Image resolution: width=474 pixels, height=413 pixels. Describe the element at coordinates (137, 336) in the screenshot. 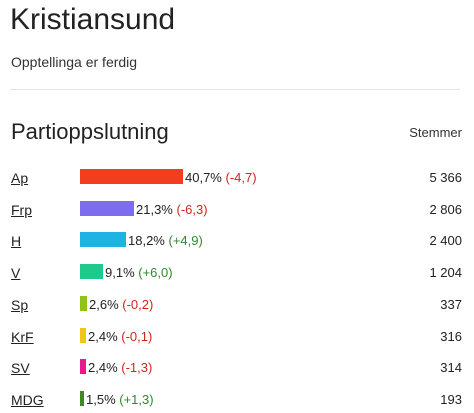

I see `change-label: (-0,1)` at that location.